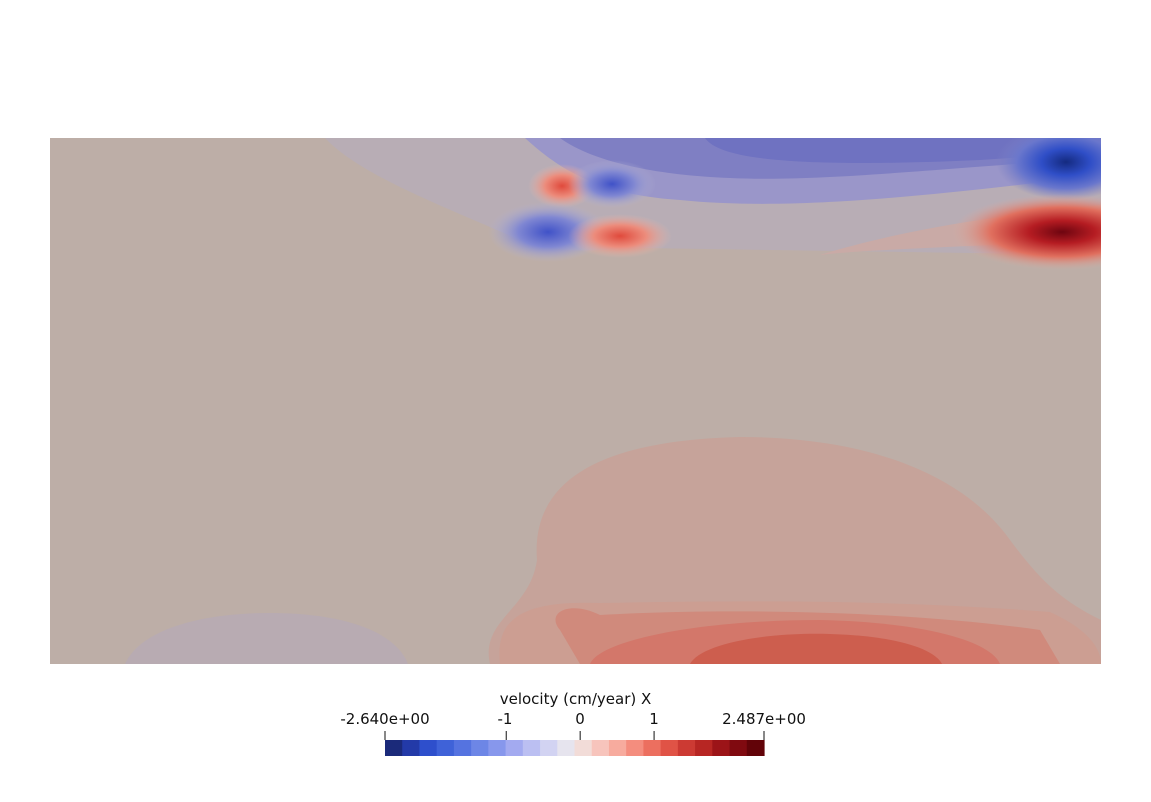  I want to click on colorbar-swatches, so click(575, 748).